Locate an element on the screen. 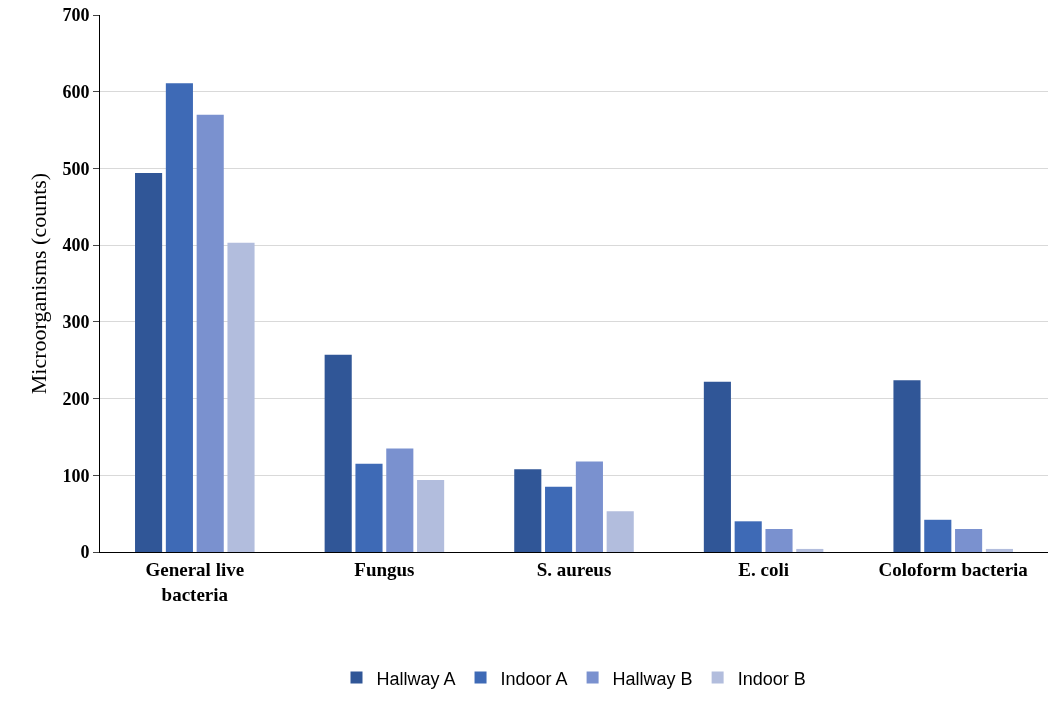 The width and height of the screenshot is (1053, 702). y-tick-label: 200 is located at coordinates (76, 398).